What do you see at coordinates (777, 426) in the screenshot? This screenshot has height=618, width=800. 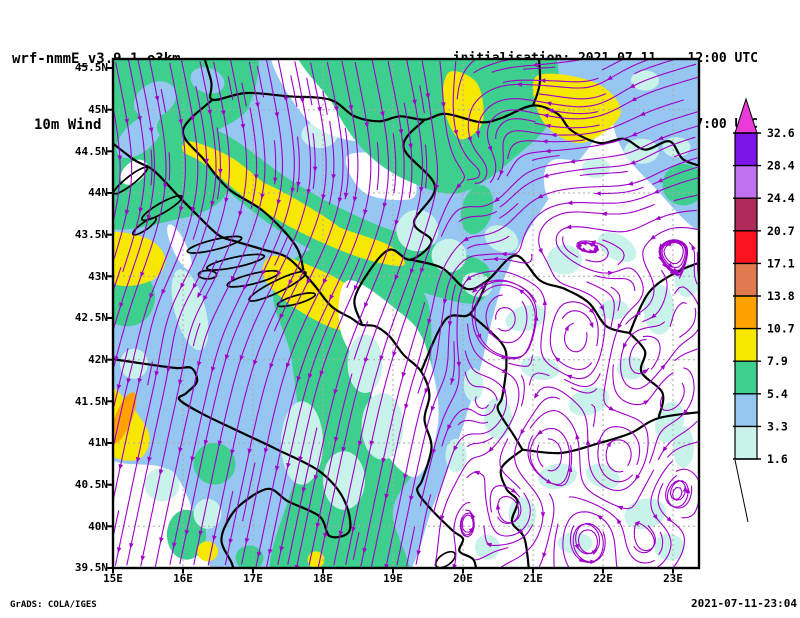 I see `colorbar-tick-label: 3.3` at bounding box center [777, 426].